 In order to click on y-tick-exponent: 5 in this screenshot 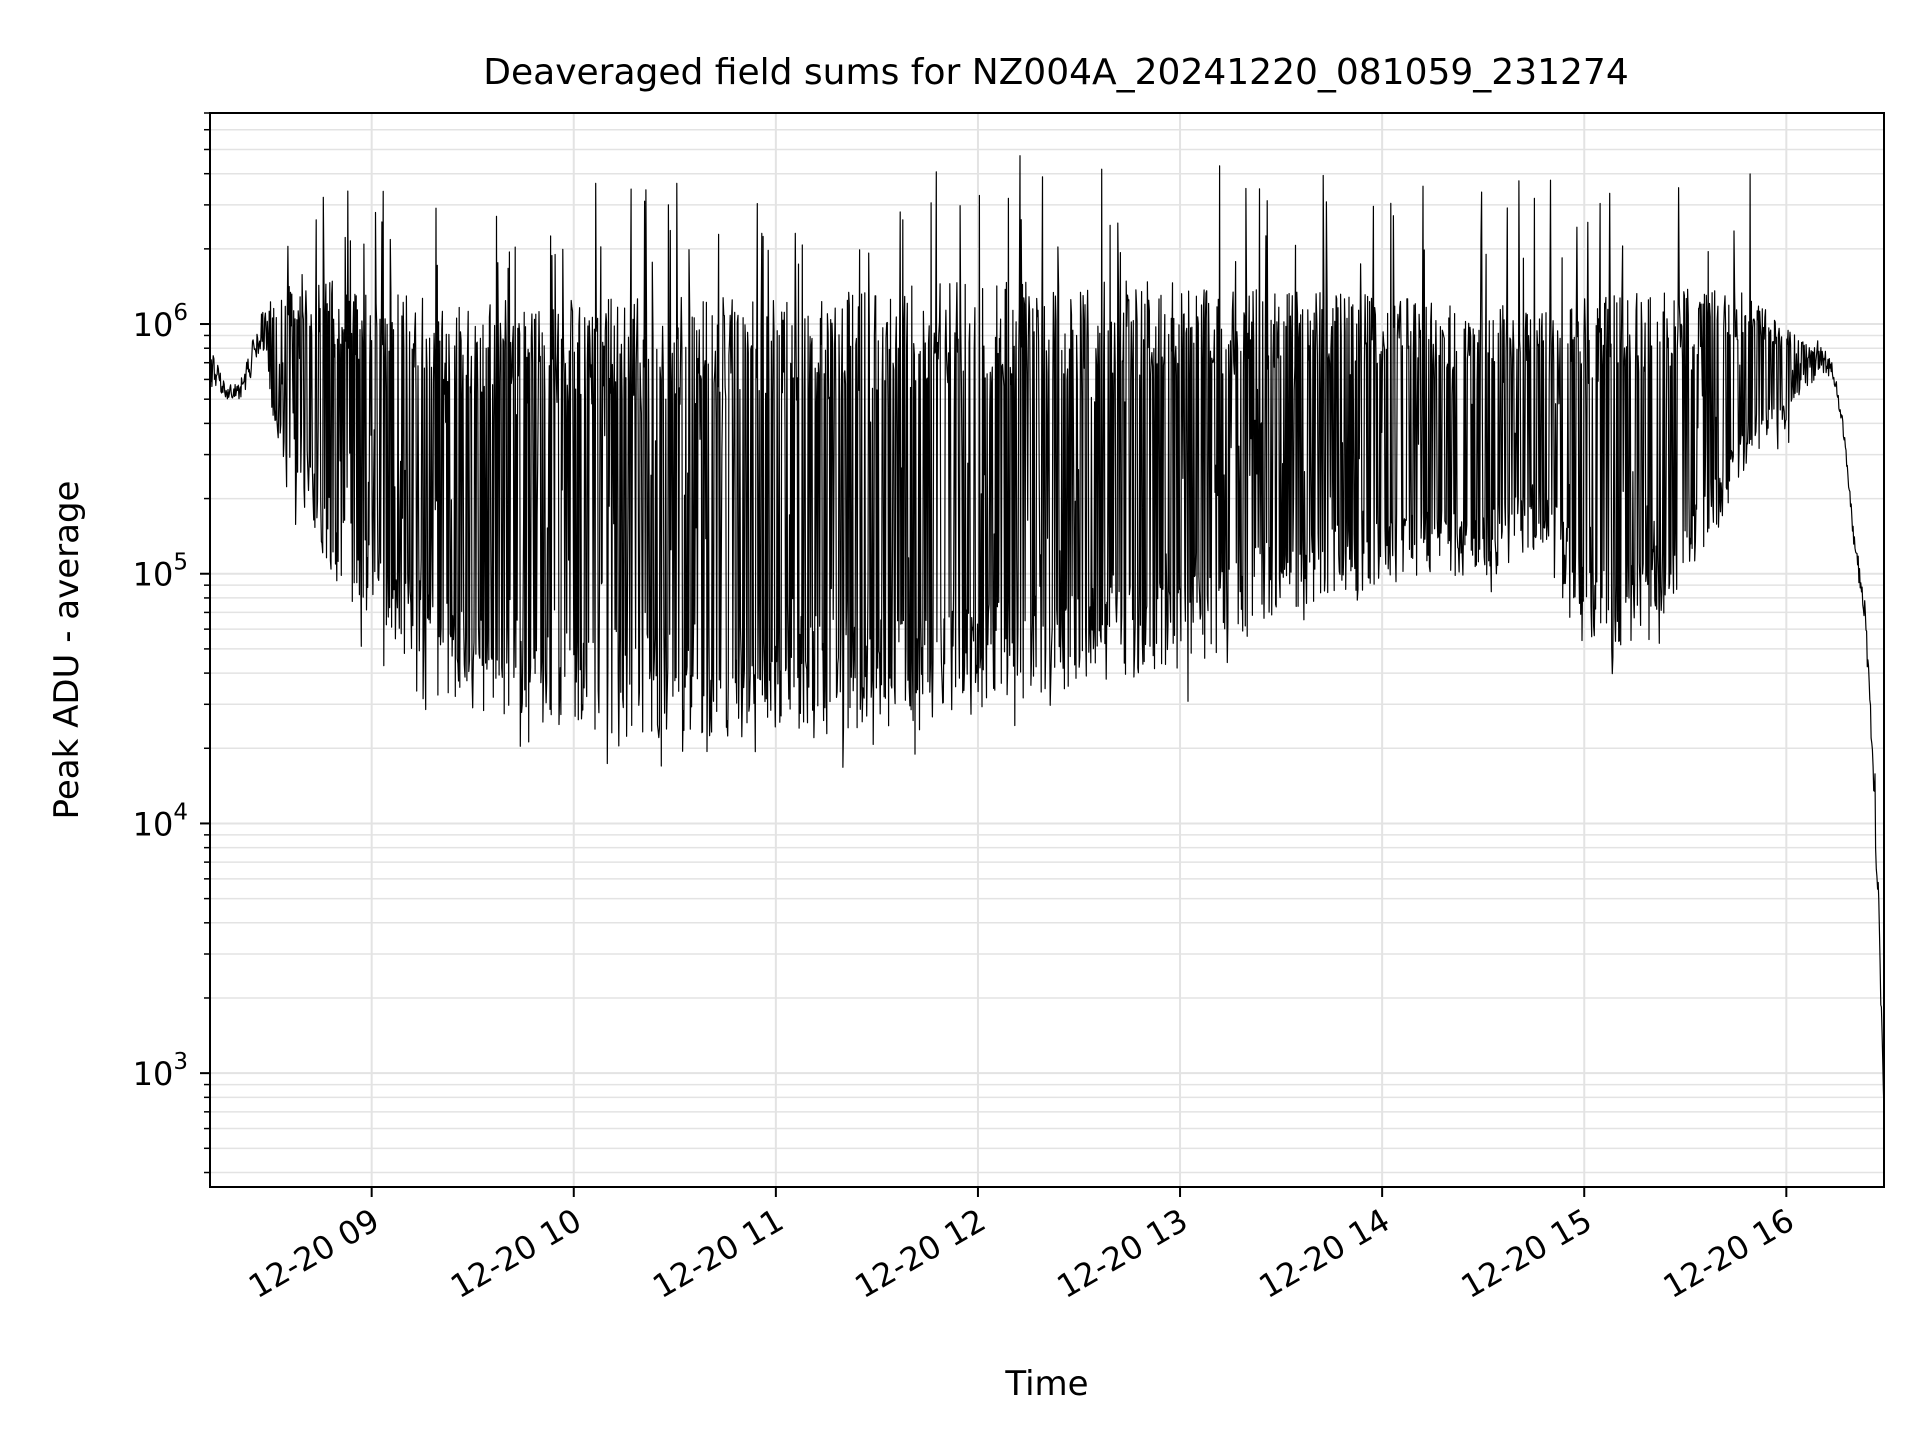, I will do `click(180, 563)`.